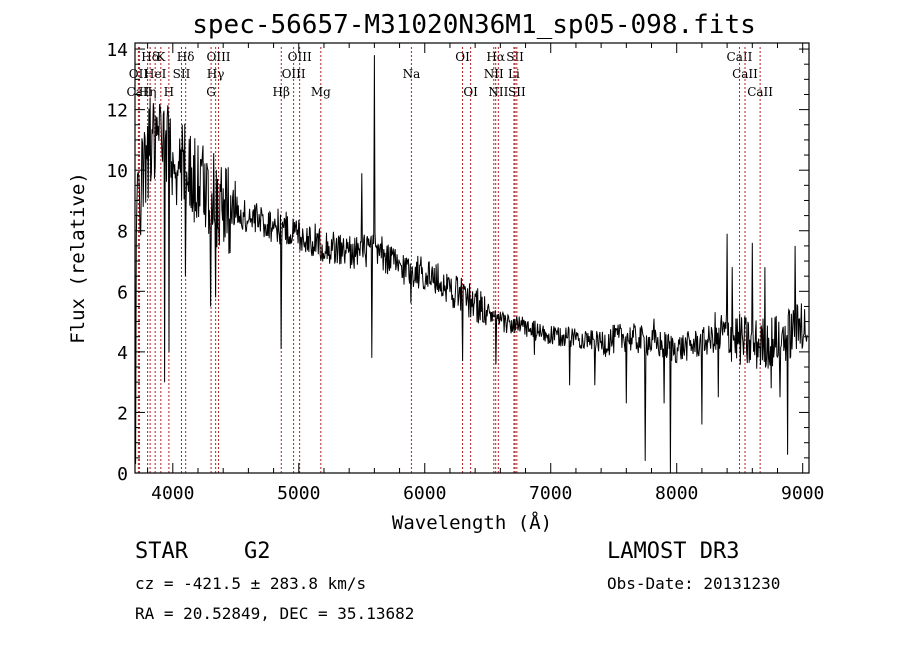 Image resolution: width=900 pixels, height=649 pixels. Describe the element at coordinates (211, 92) in the screenshot. I see `line-marker-label: G` at that location.